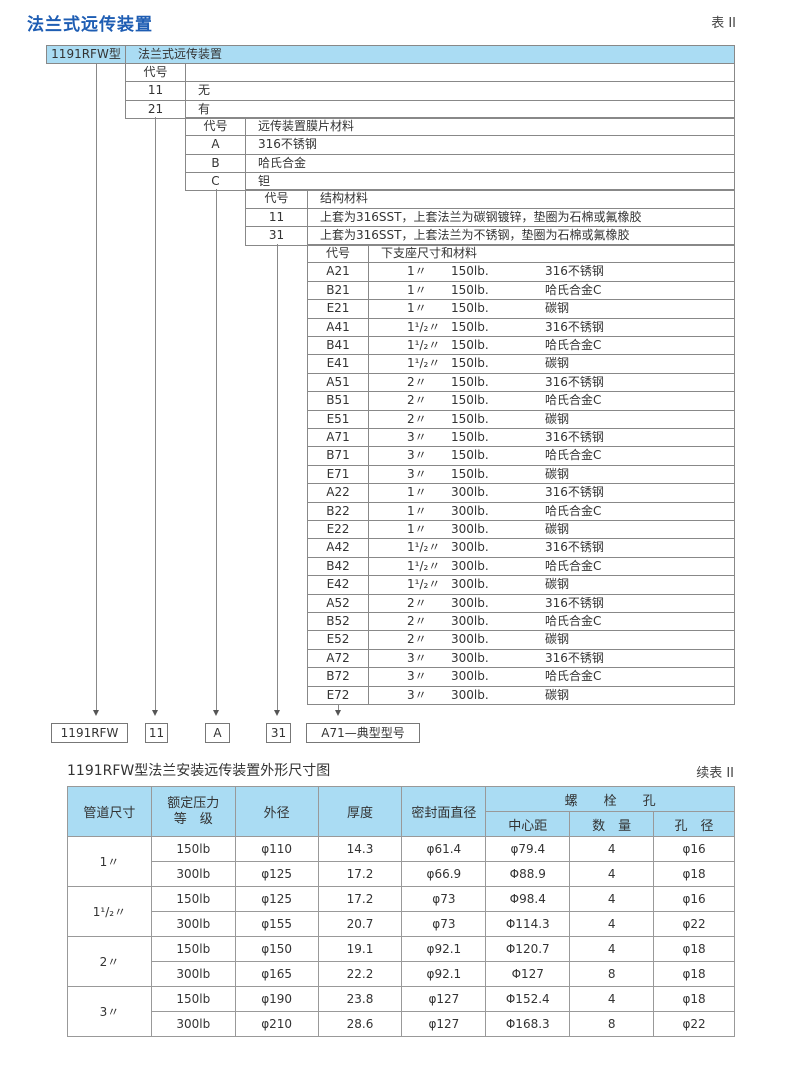 This screenshot has height=1066, width=800. Describe the element at coordinates (338, 254) in the screenshot. I see `level4-header-code: 代号` at that location.